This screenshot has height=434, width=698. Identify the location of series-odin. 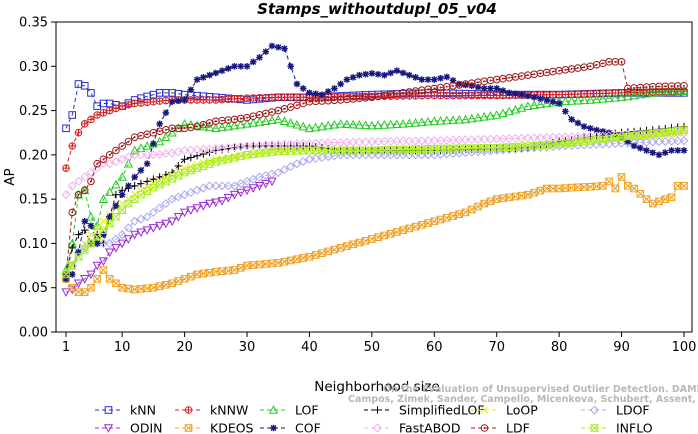
(169, 237).